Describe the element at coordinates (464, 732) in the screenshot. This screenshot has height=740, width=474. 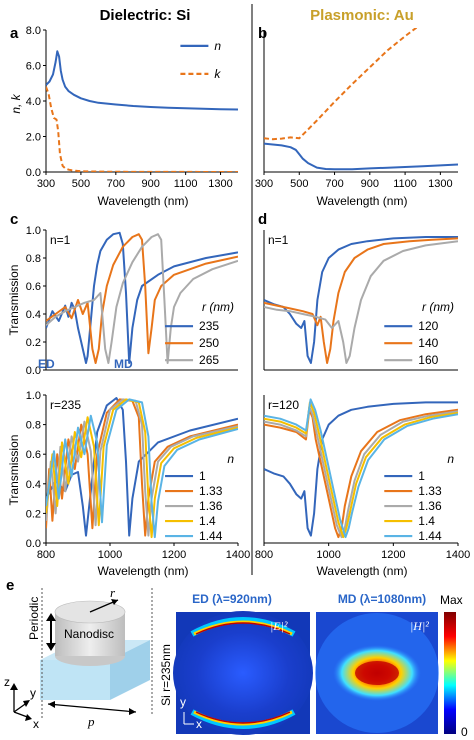
I see `colorbar-min: 0` at that location.